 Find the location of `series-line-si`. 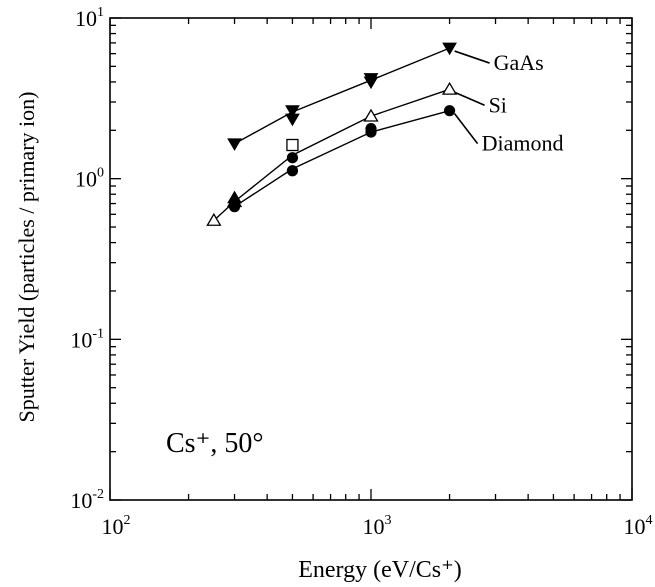

series-line-si is located at coordinates (331, 154).